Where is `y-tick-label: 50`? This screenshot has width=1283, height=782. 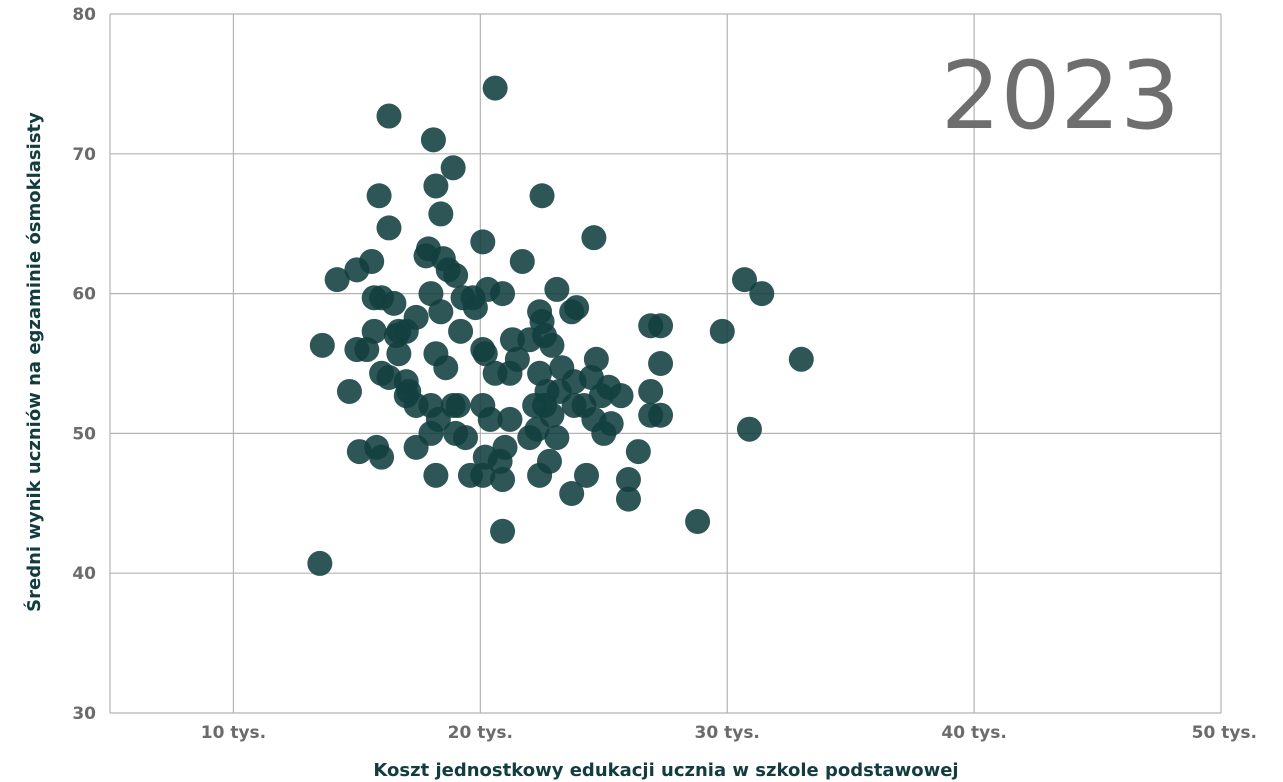 y-tick-label: 50 is located at coordinates (84, 434).